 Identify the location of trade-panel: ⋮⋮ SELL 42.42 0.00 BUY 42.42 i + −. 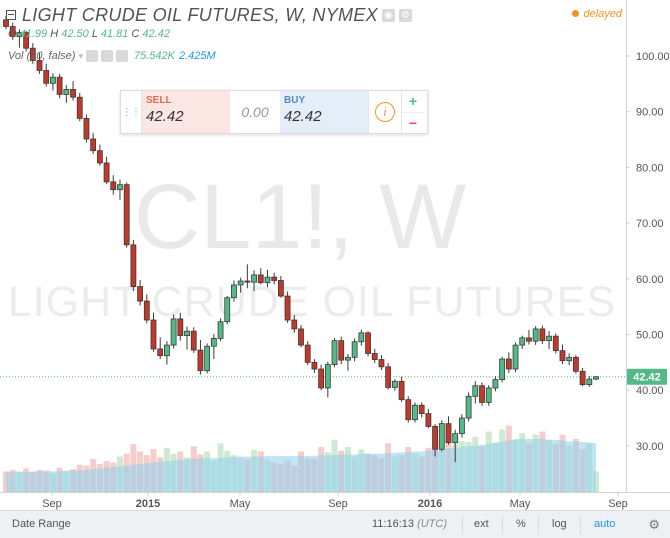
(274, 112).